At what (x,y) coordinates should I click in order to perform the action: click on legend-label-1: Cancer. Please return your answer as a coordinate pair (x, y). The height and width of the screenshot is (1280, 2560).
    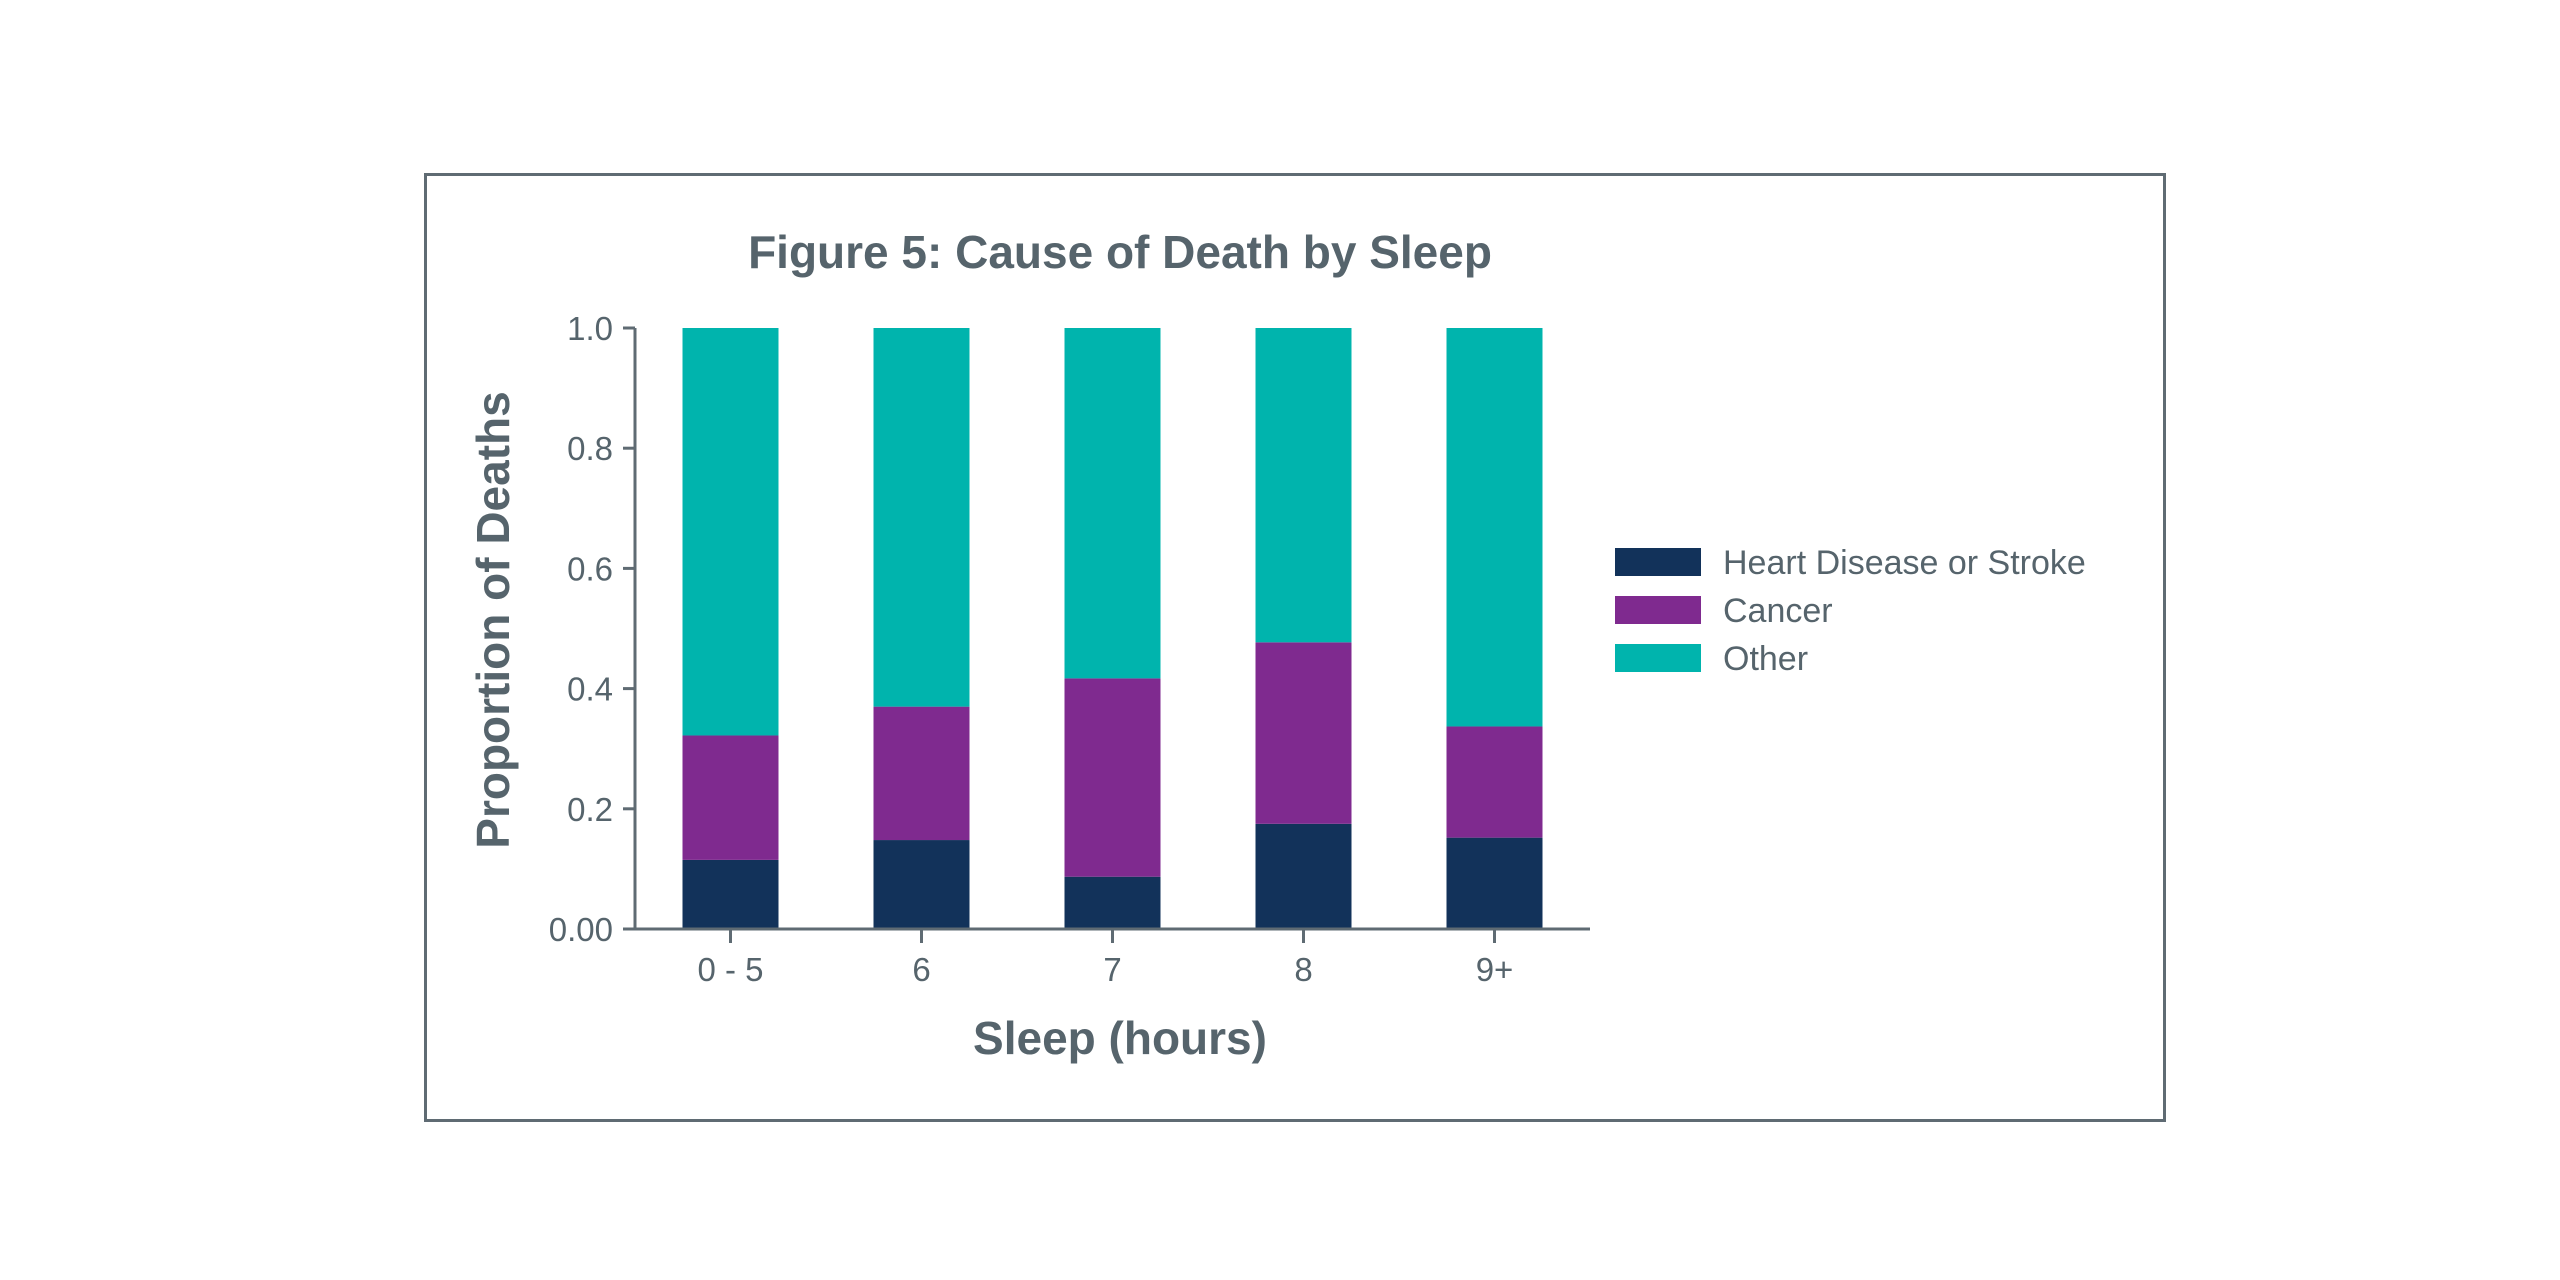
    Looking at the image, I should click on (1778, 611).